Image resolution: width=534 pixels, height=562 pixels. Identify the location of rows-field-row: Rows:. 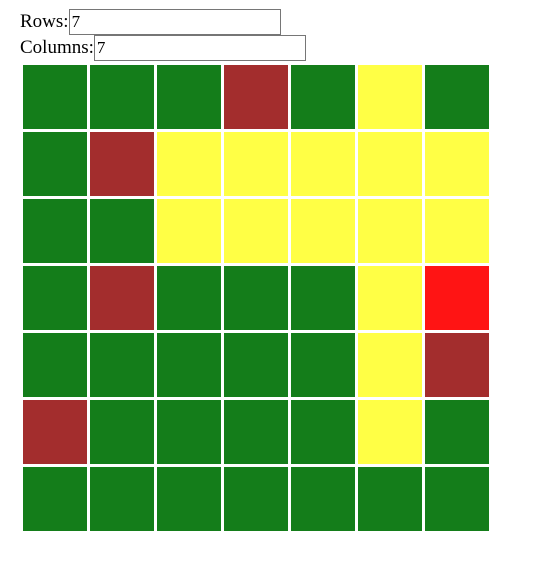
(150, 22).